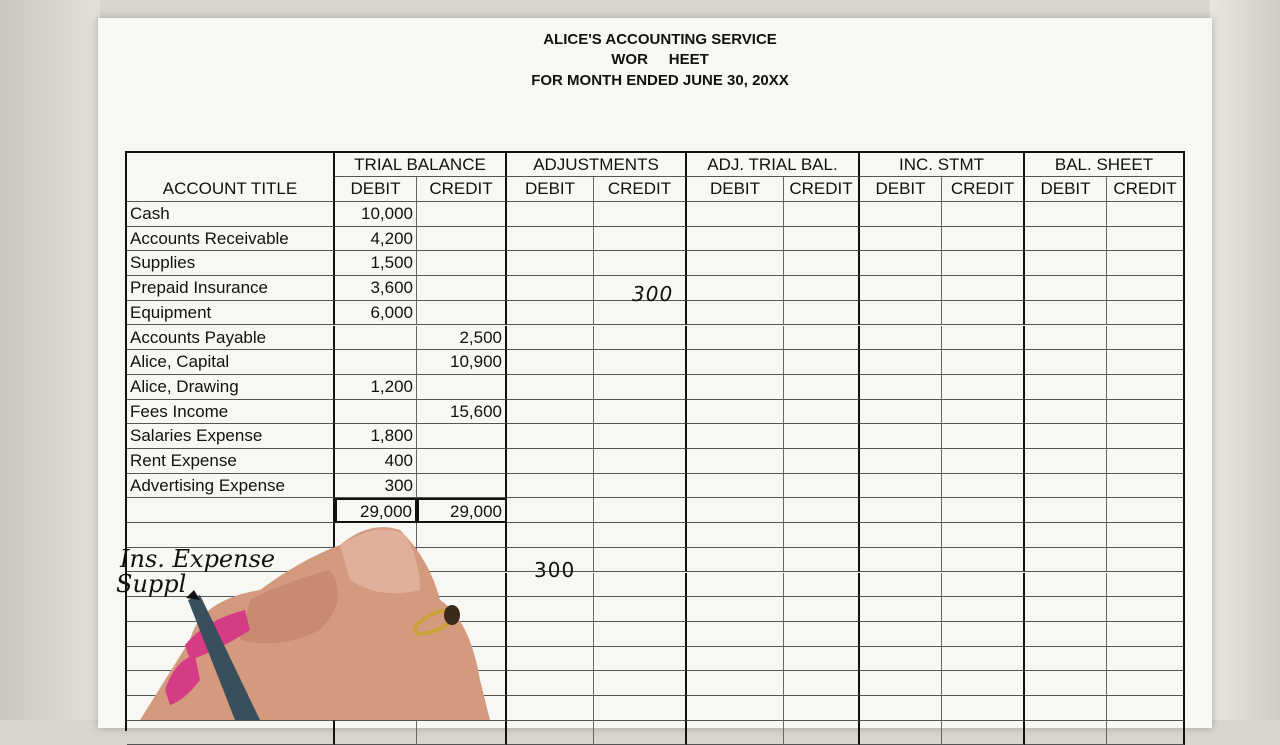 This screenshot has width=1280, height=745. I want to click on background-left, so click(50, 360).